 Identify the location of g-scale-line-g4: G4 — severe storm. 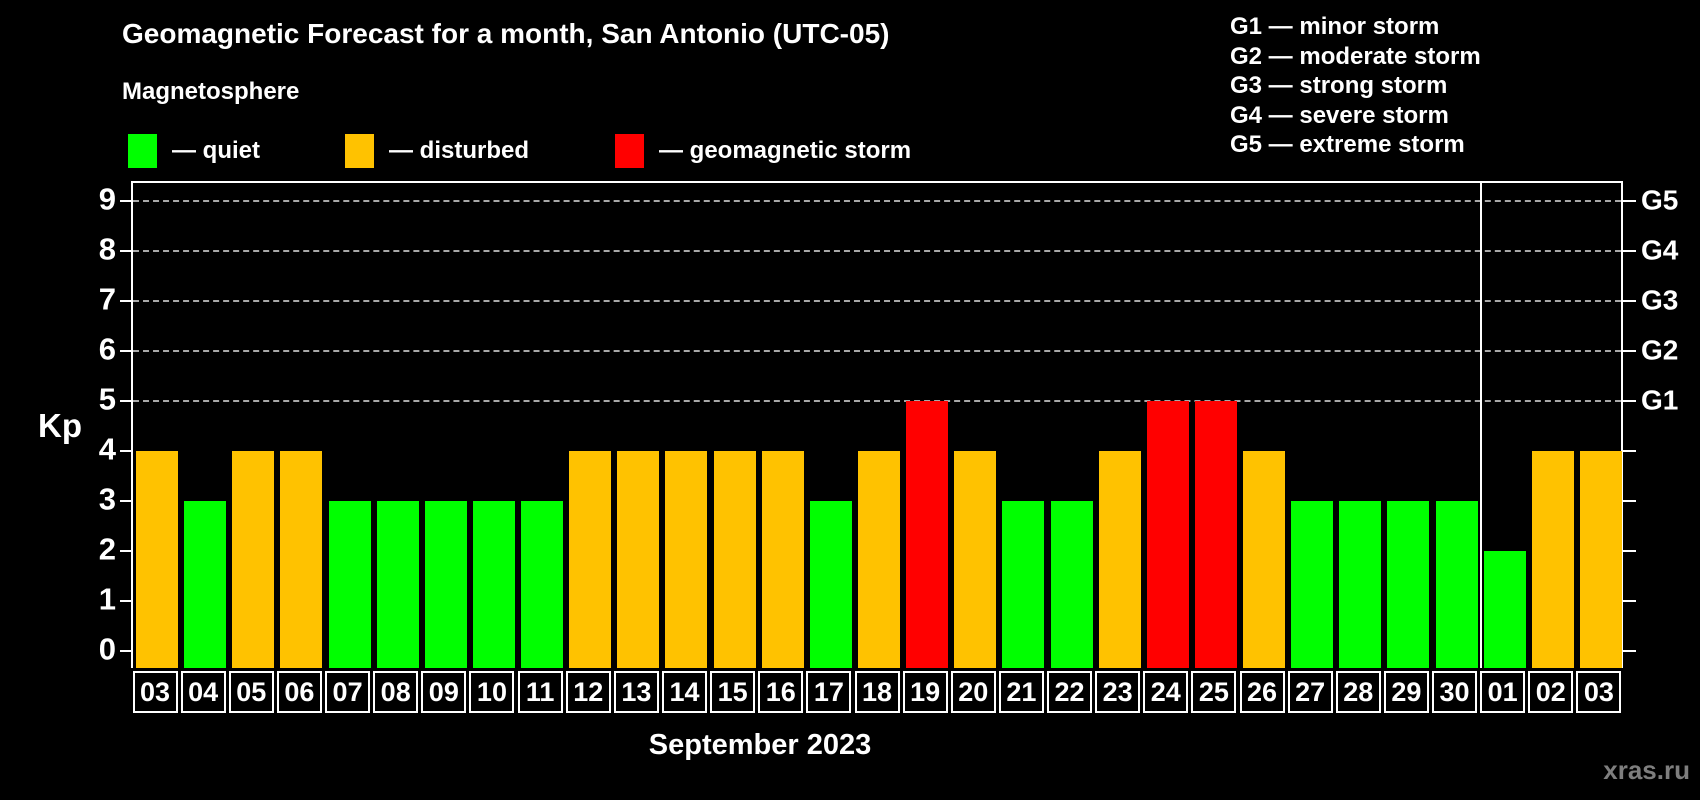
(1339, 115).